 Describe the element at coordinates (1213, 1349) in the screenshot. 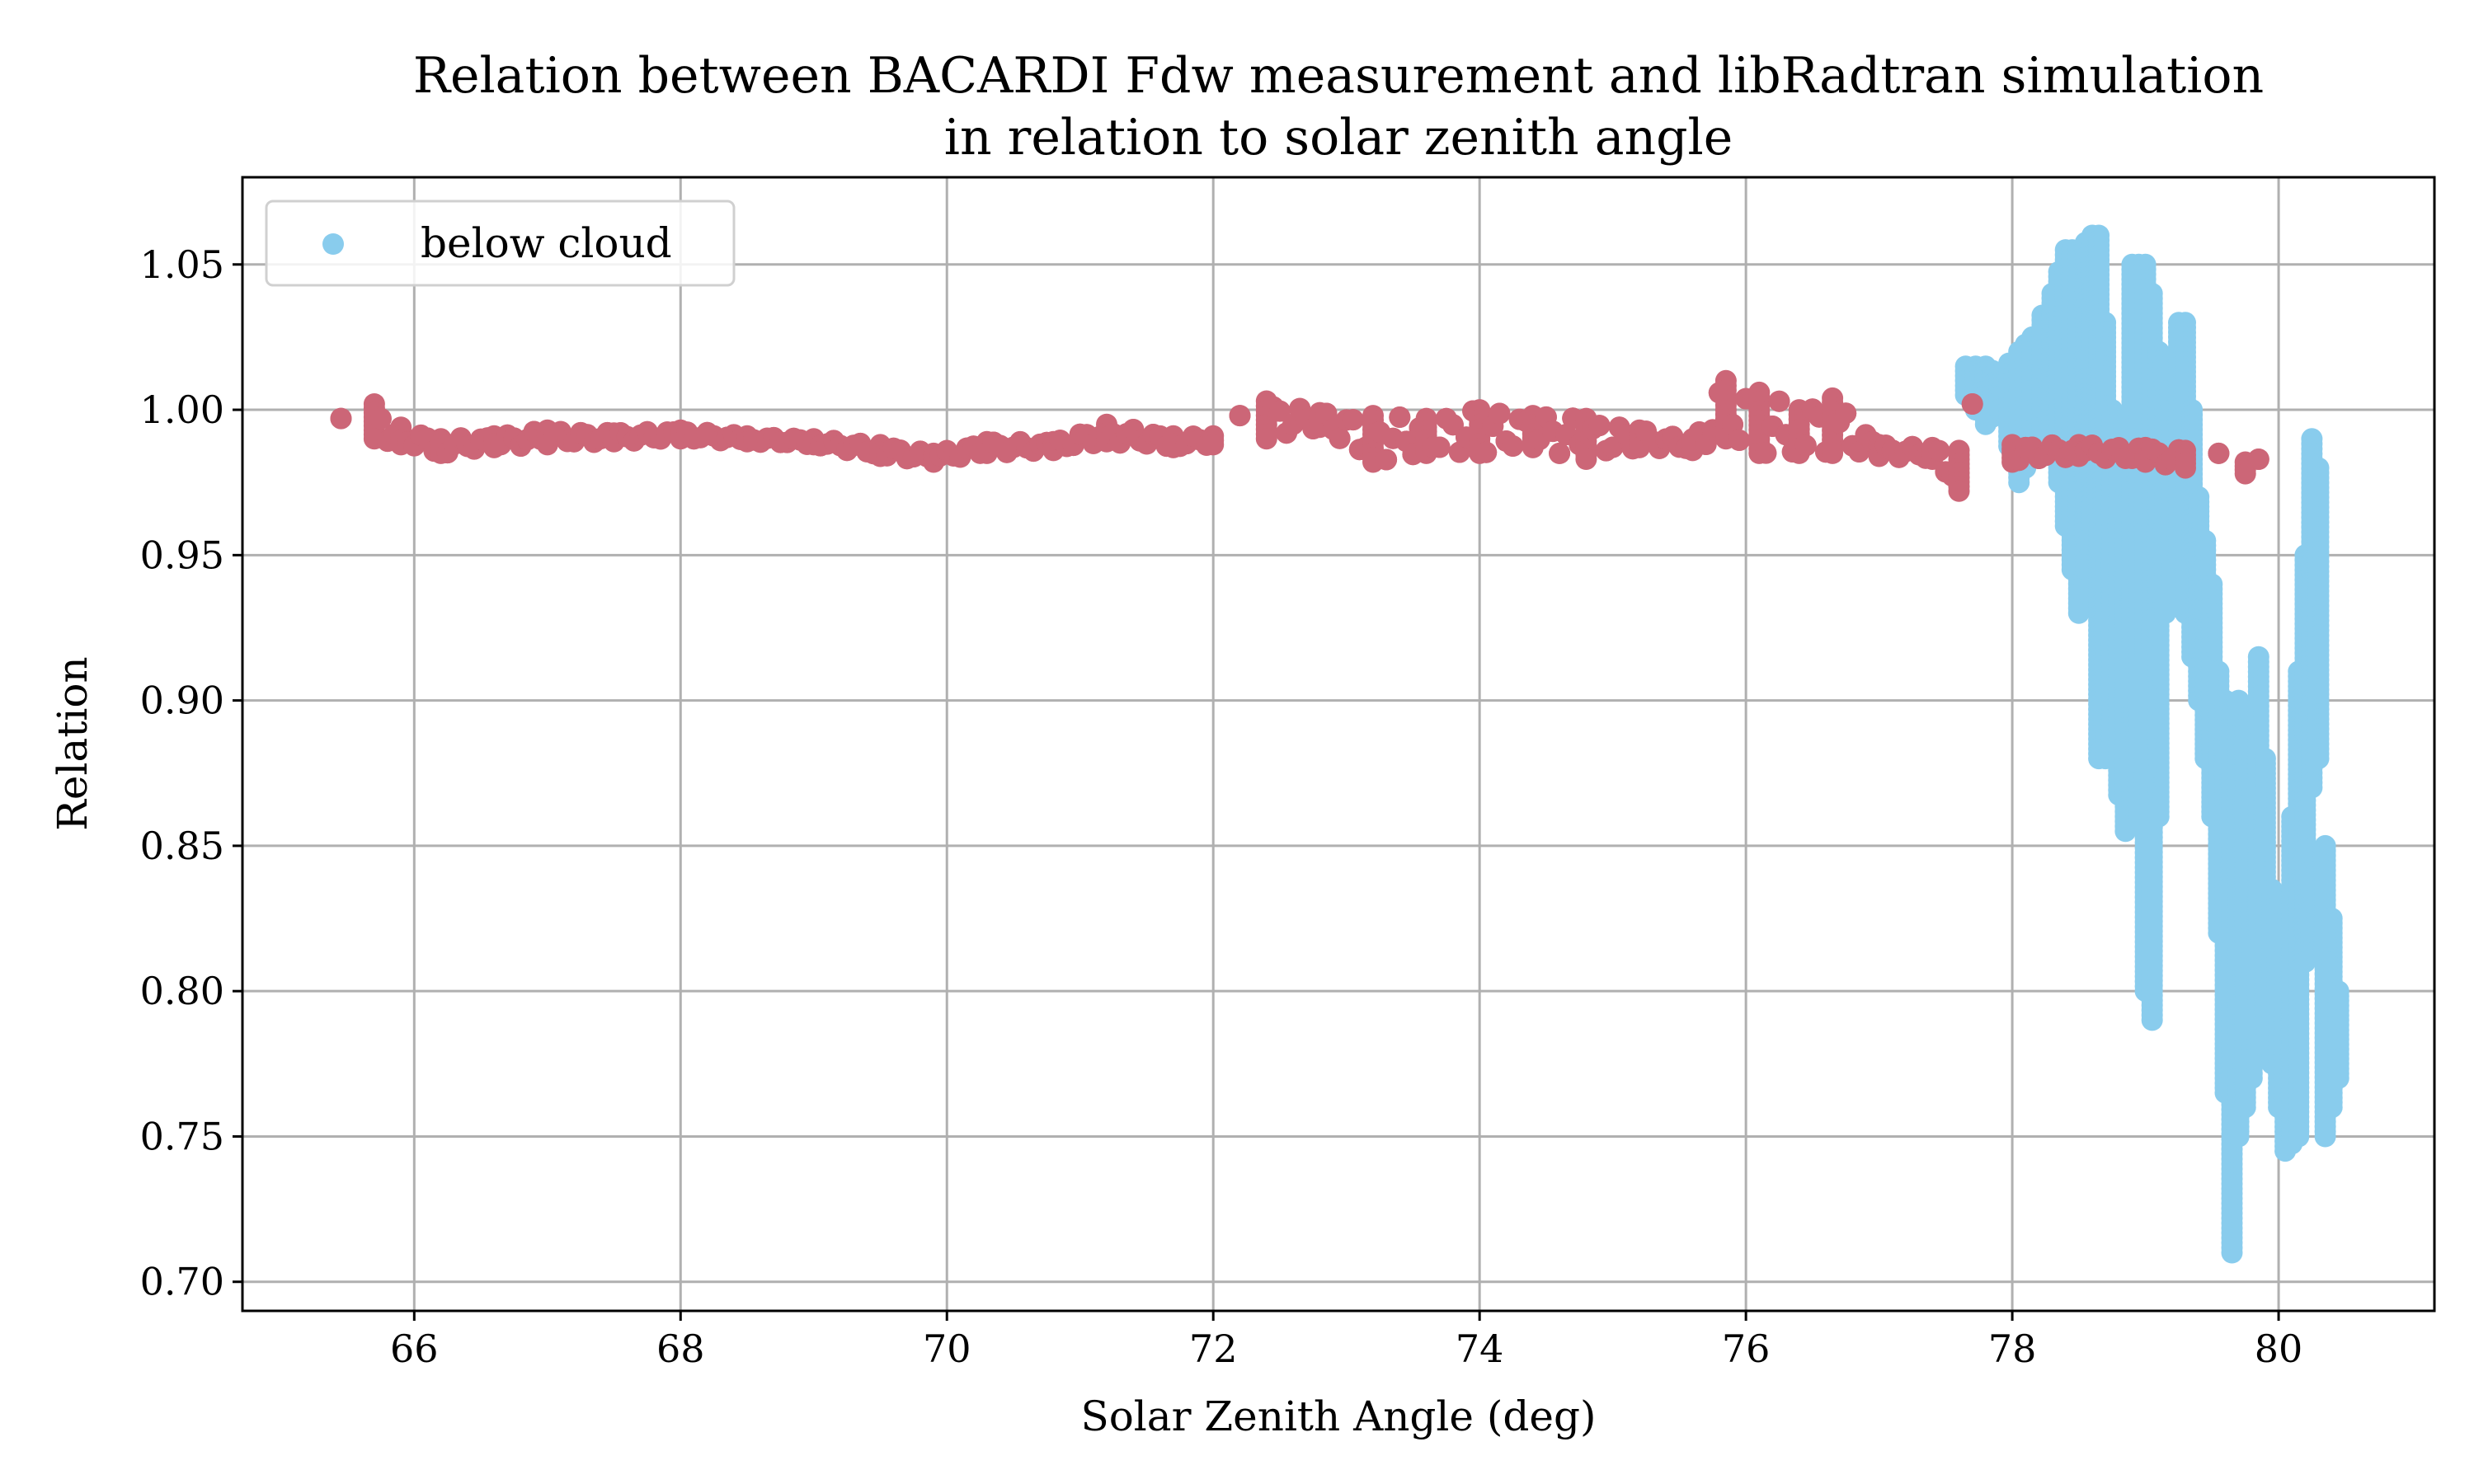

I see `x-tick-label: 72` at that location.